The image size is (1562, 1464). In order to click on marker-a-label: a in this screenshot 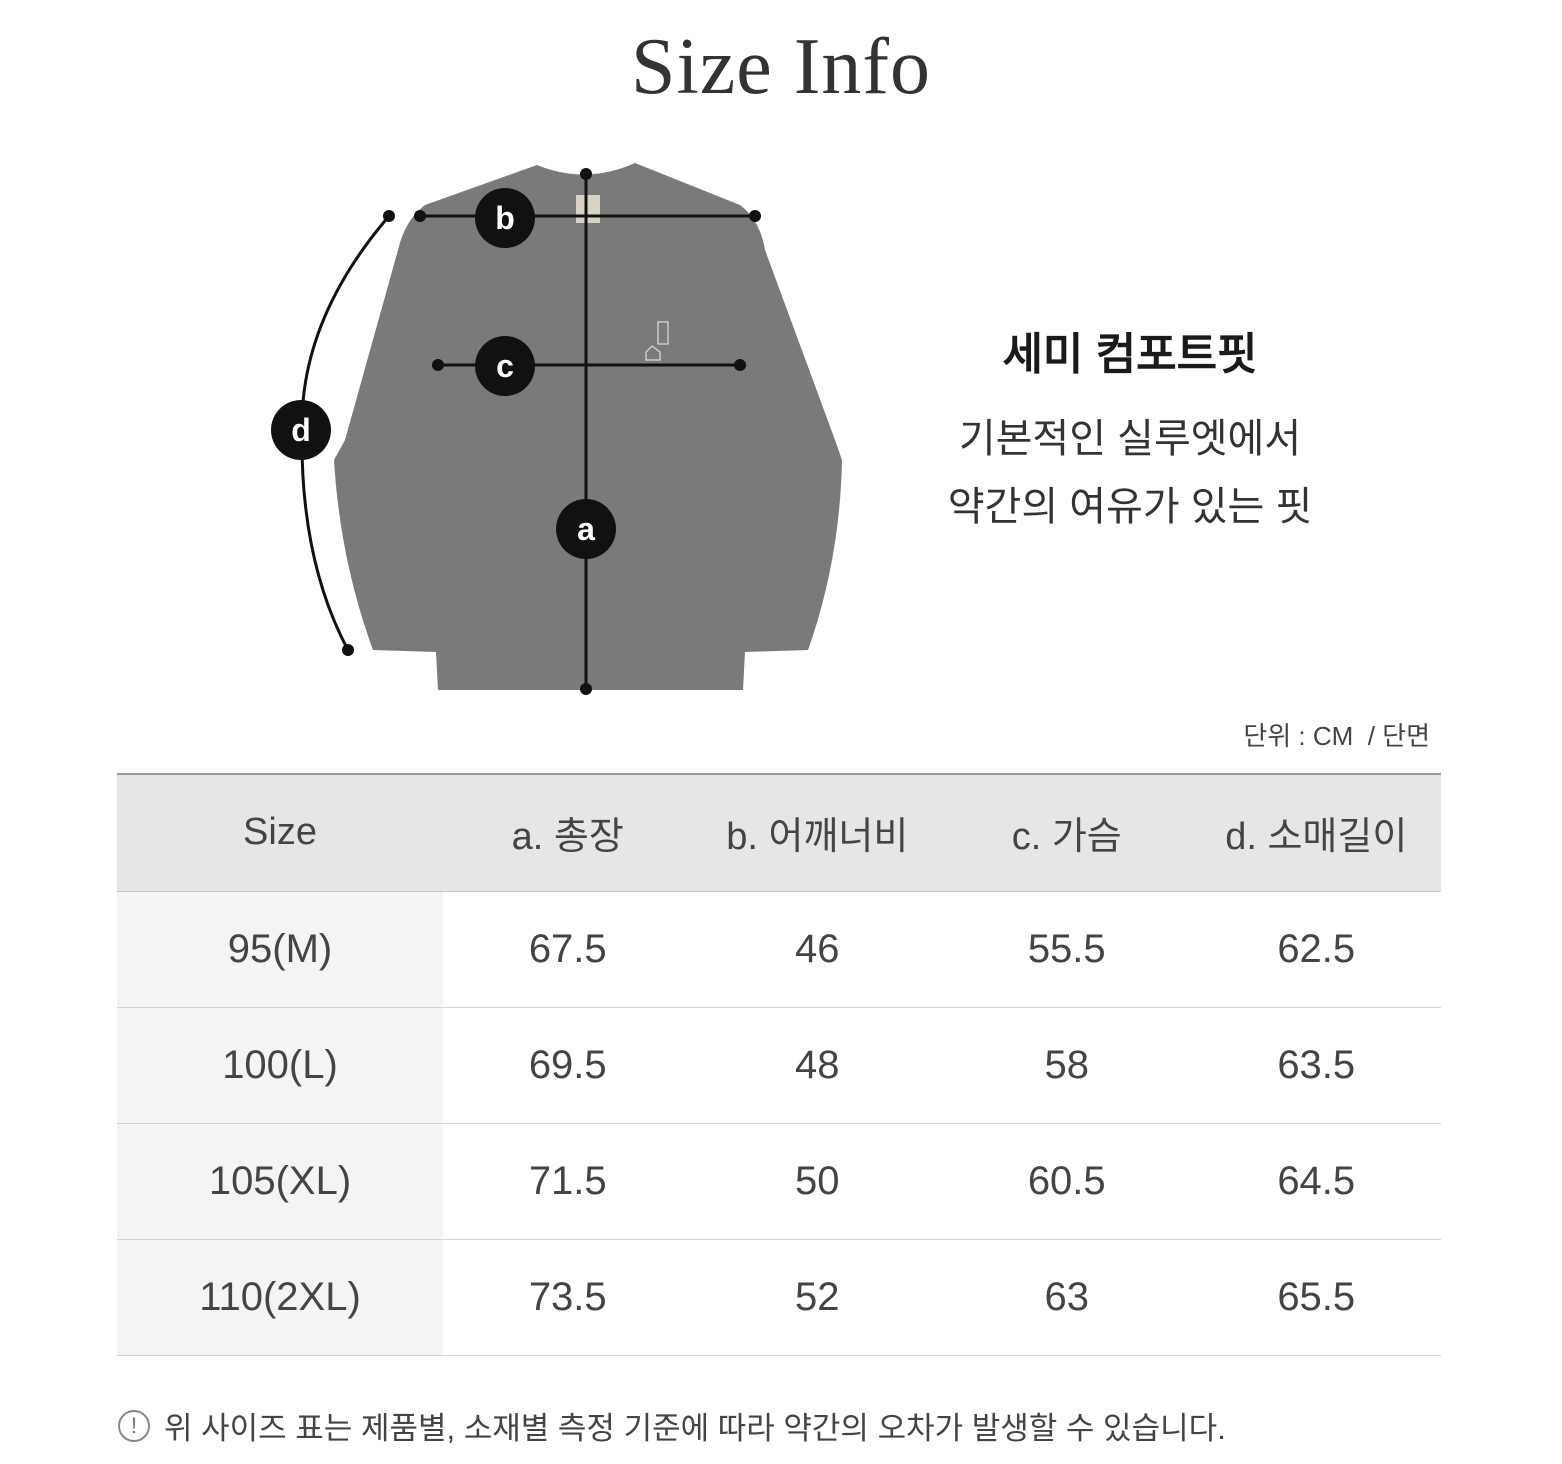, I will do `click(586, 529)`.